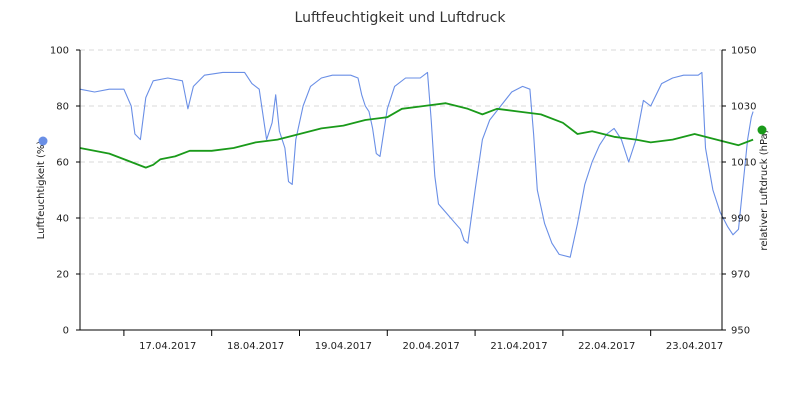  I want to click on right-y-axis-label: relativer Luftdruck (hPa), so click(764, 189).